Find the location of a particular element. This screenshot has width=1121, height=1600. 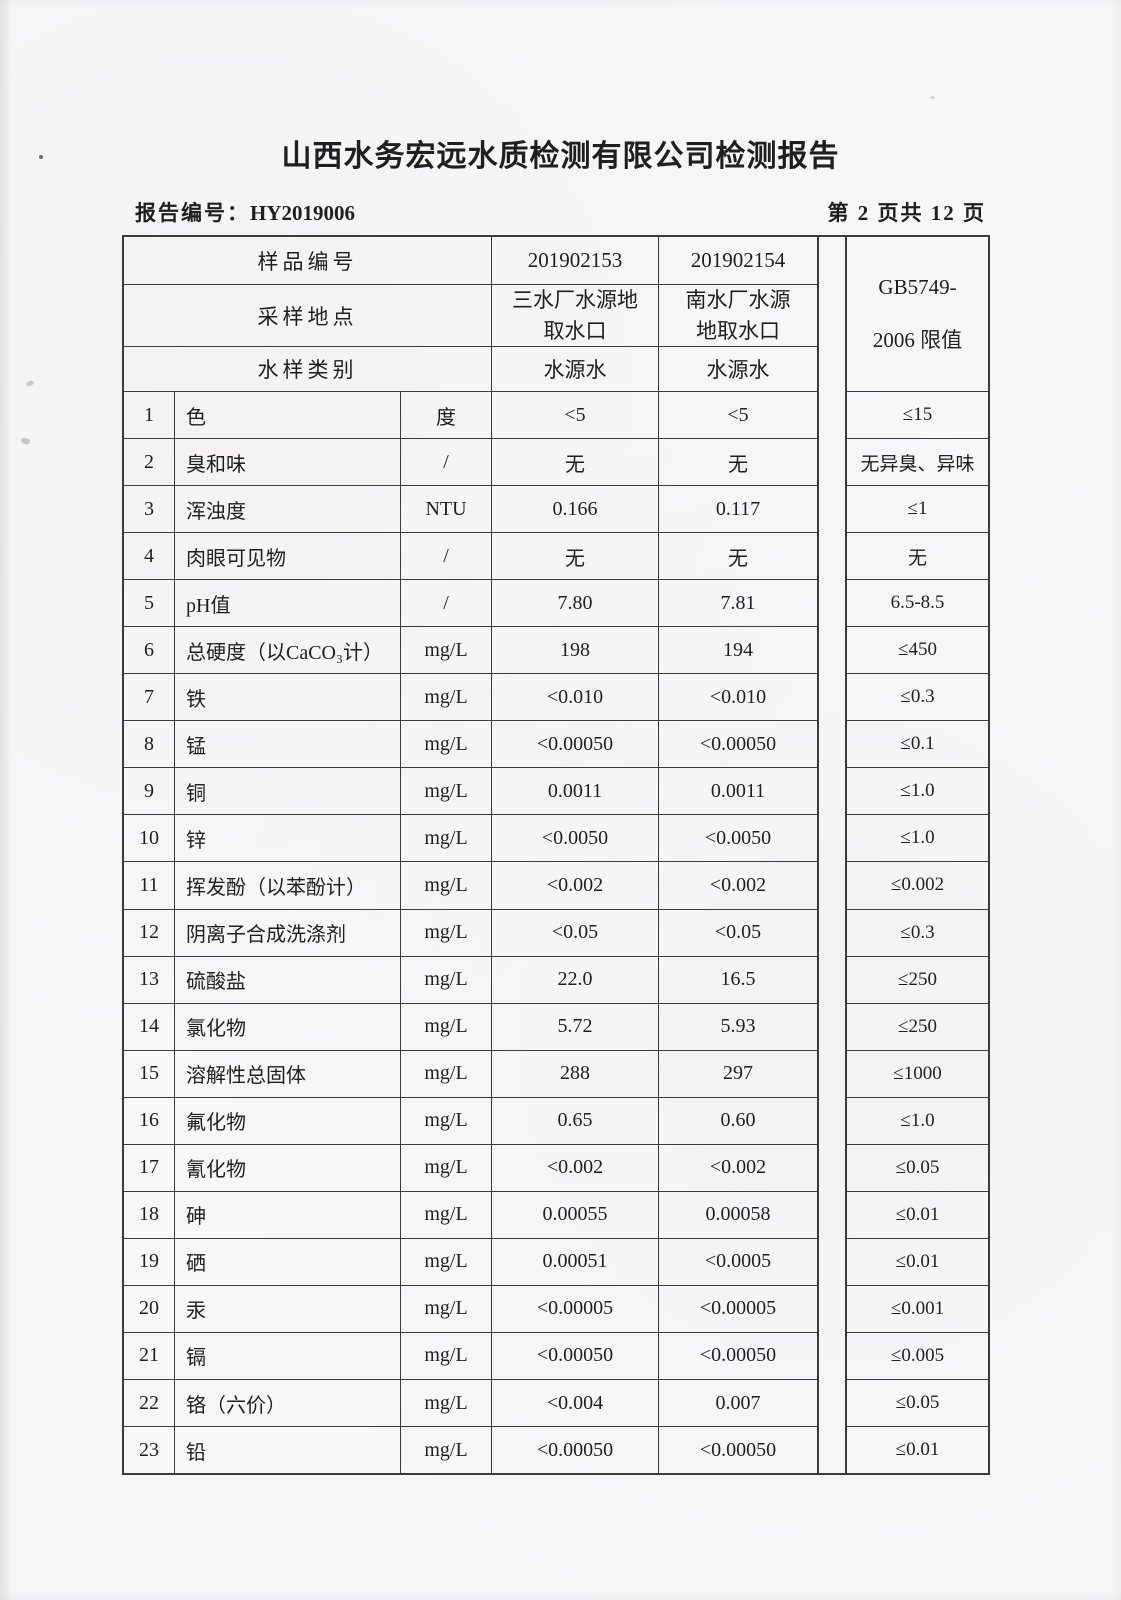

table-row: 3 浑浊度 NTU 0.166 0.117 is located at coordinates (470, 510).